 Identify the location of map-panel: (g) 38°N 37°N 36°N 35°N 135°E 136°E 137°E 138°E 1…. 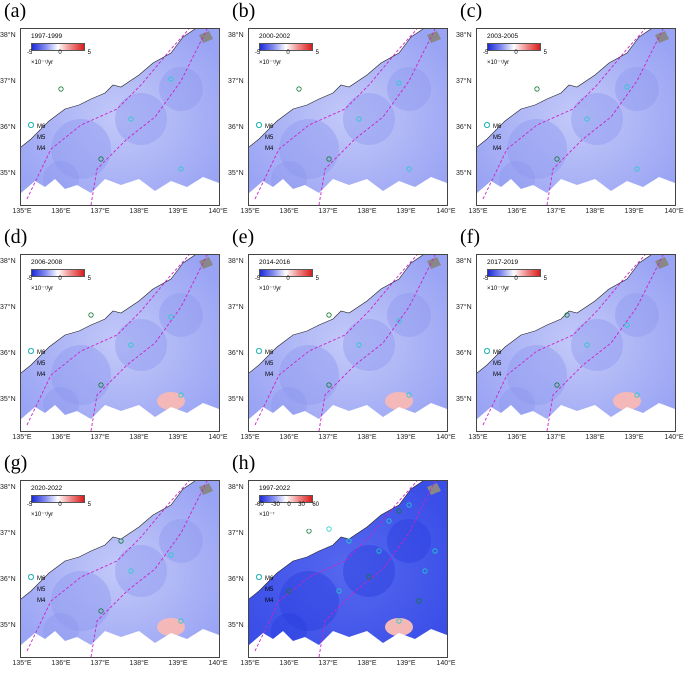
(114, 565).